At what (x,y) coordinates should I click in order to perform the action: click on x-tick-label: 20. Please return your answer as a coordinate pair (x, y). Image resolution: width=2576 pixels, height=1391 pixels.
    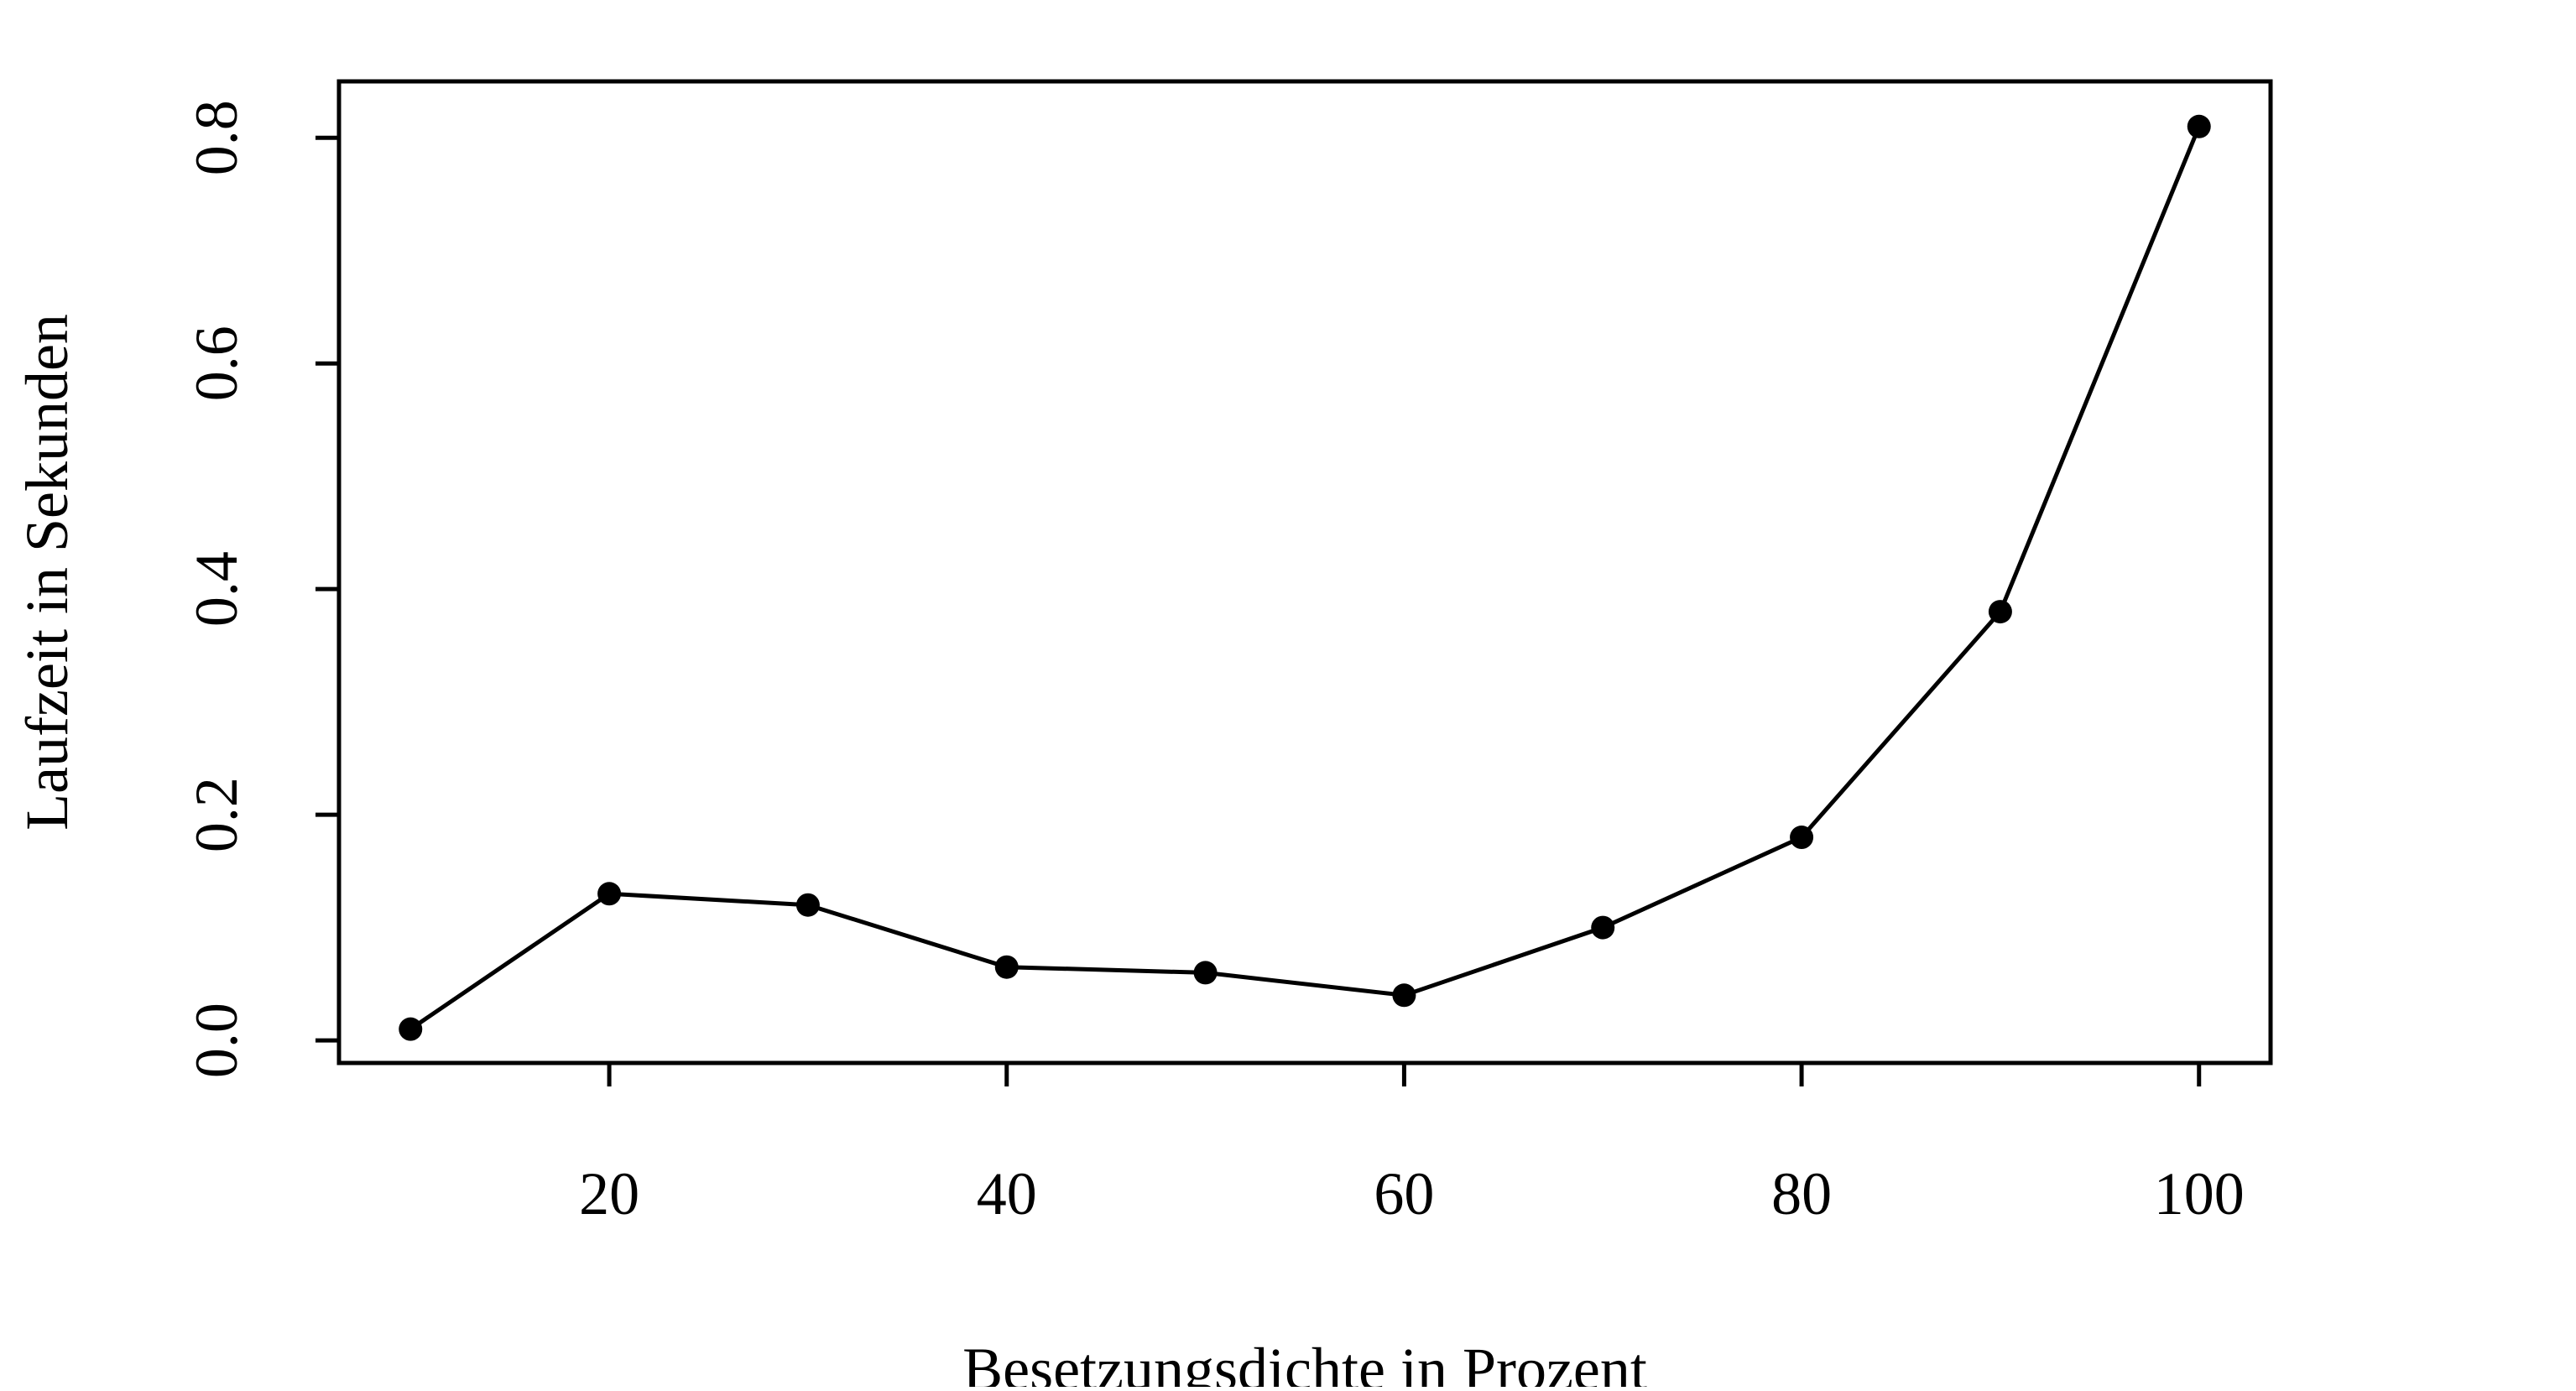
    Looking at the image, I should click on (609, 1193).